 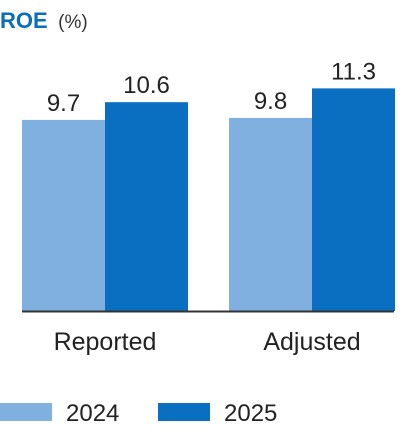 What do you see at coordinates (270, 101) in the screenshot?
I see `data-label-adjusted-2024: 9.8` at bounding box center [270, 101].